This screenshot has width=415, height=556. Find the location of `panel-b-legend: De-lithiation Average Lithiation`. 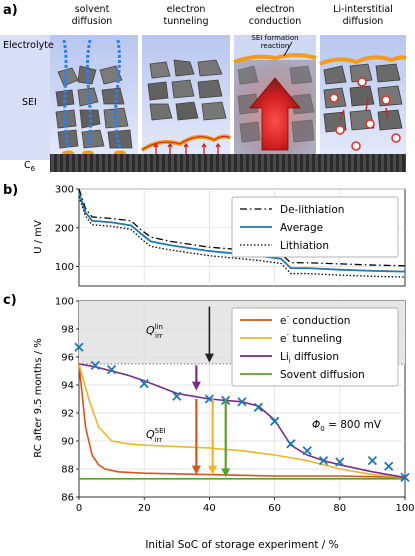

panel-b-legend: De-lithiation Average Lithiation is located at coordinates (315, 227).